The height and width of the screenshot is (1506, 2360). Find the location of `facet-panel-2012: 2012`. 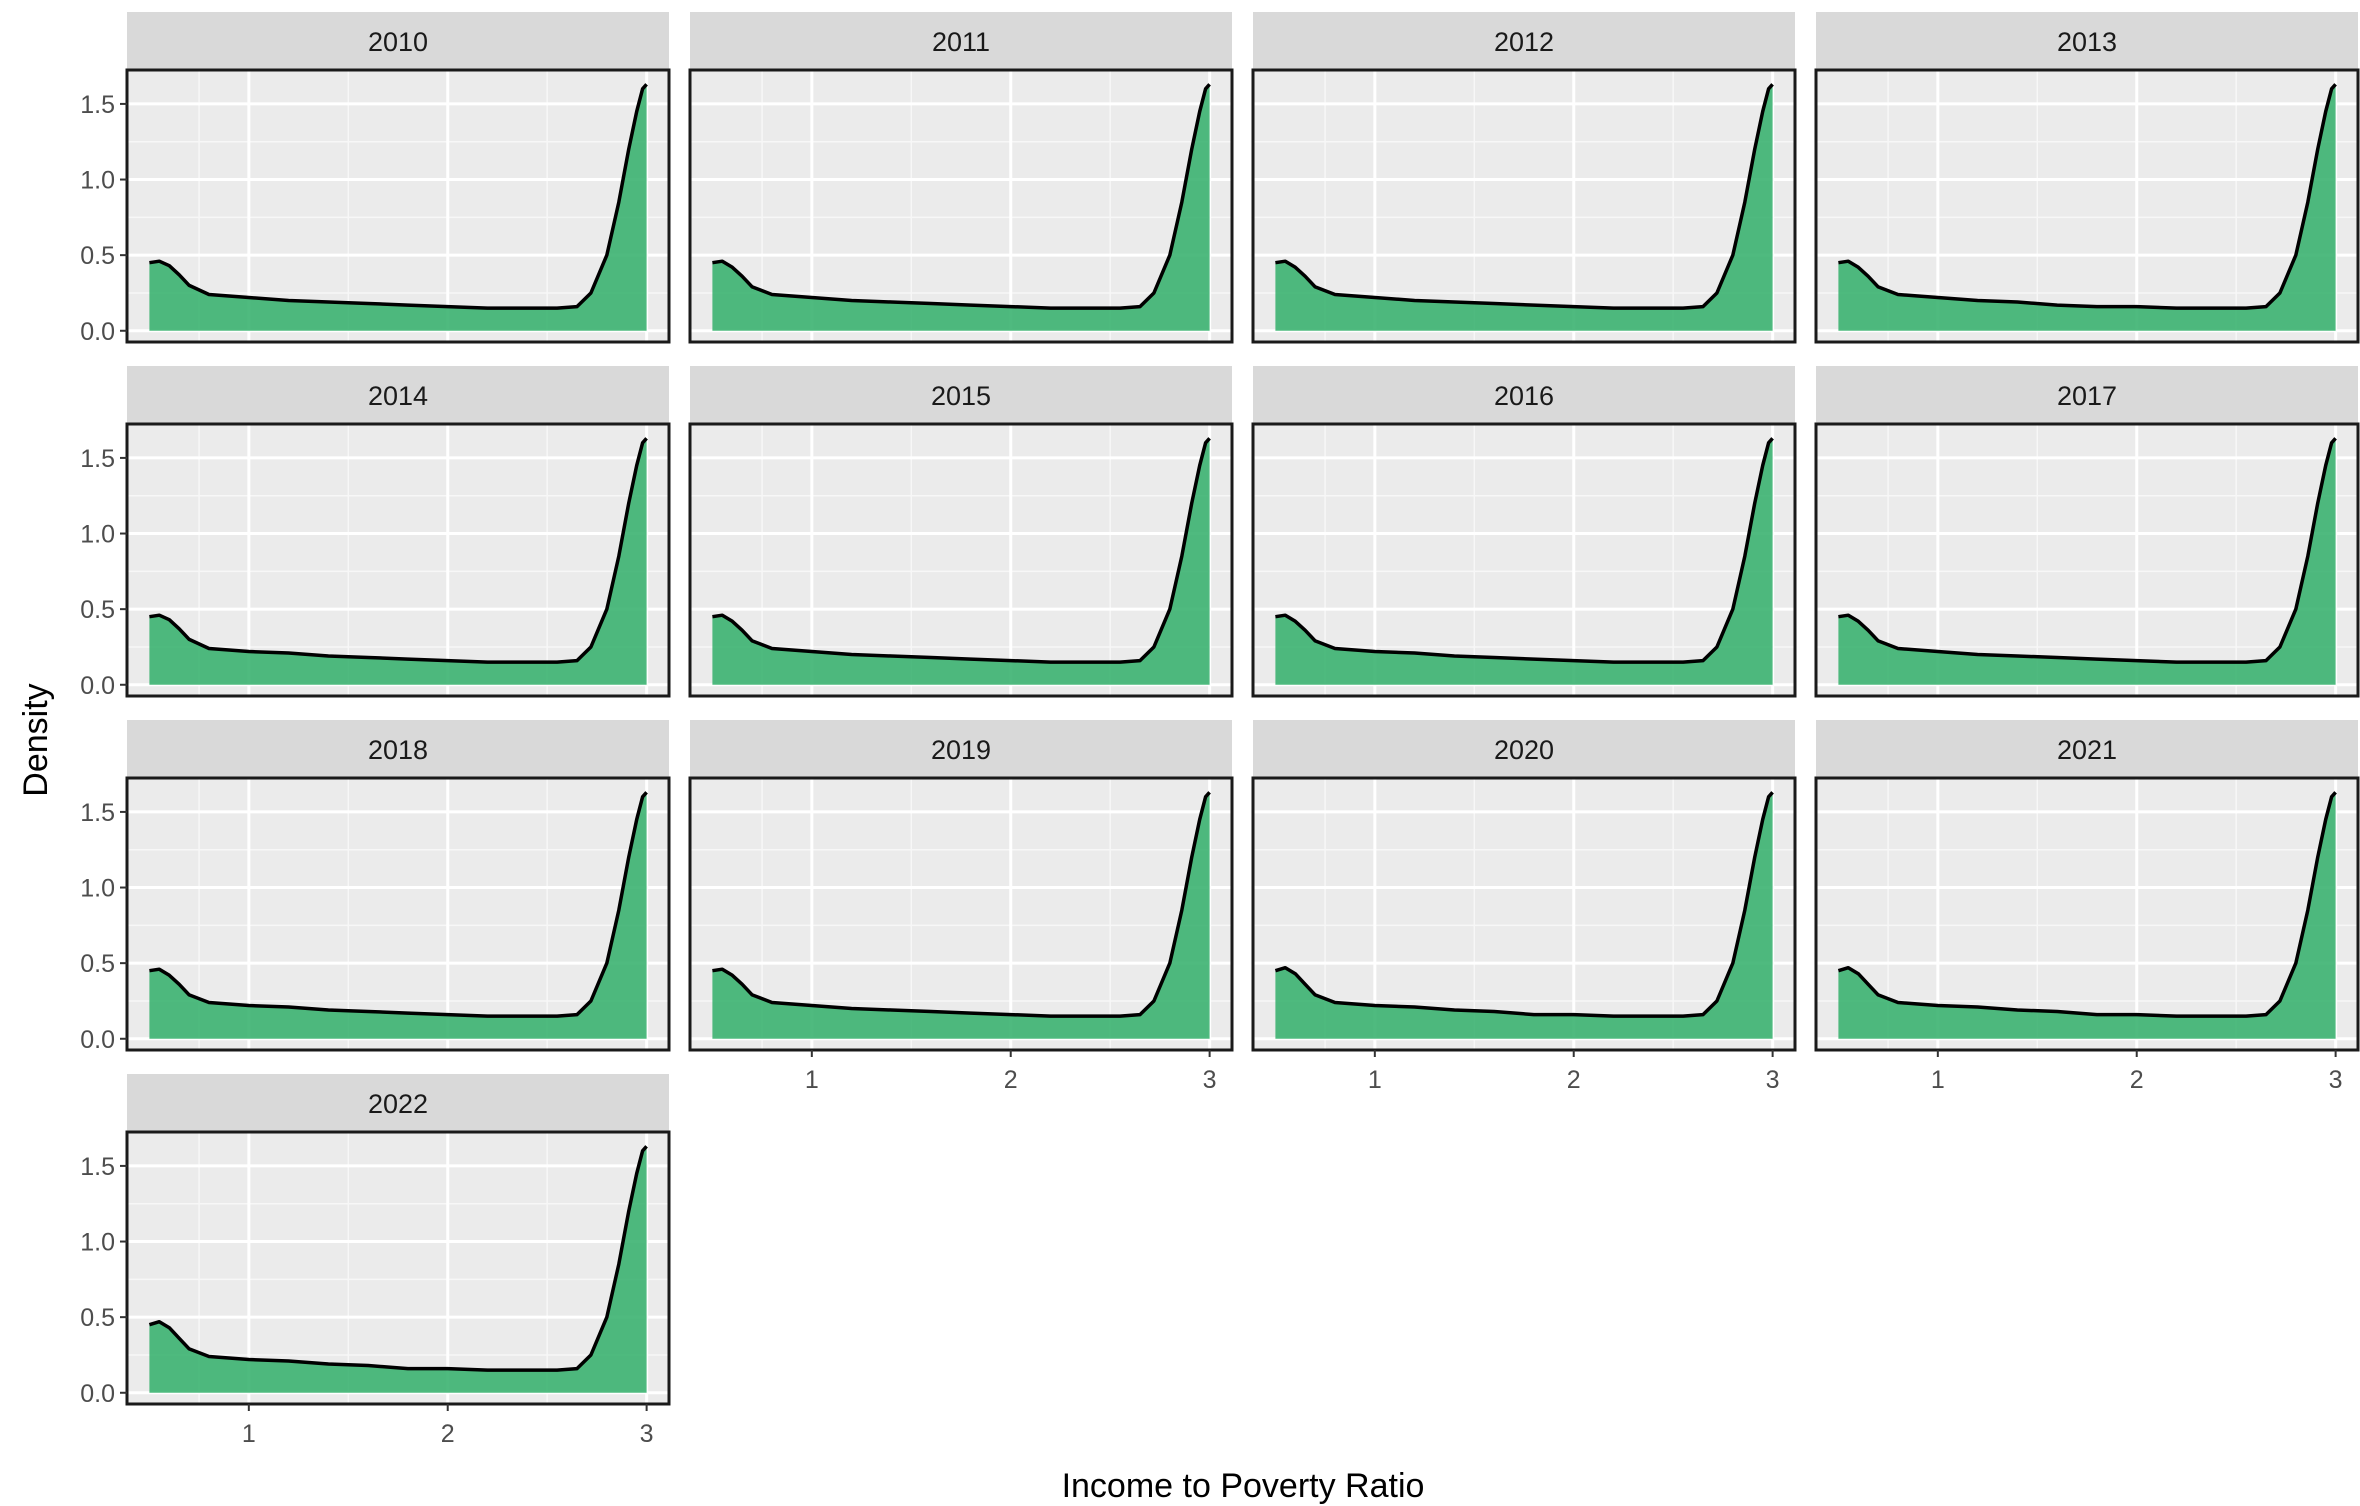

facet-panel-2012: 2012 is located at coordinates (1524, 178).